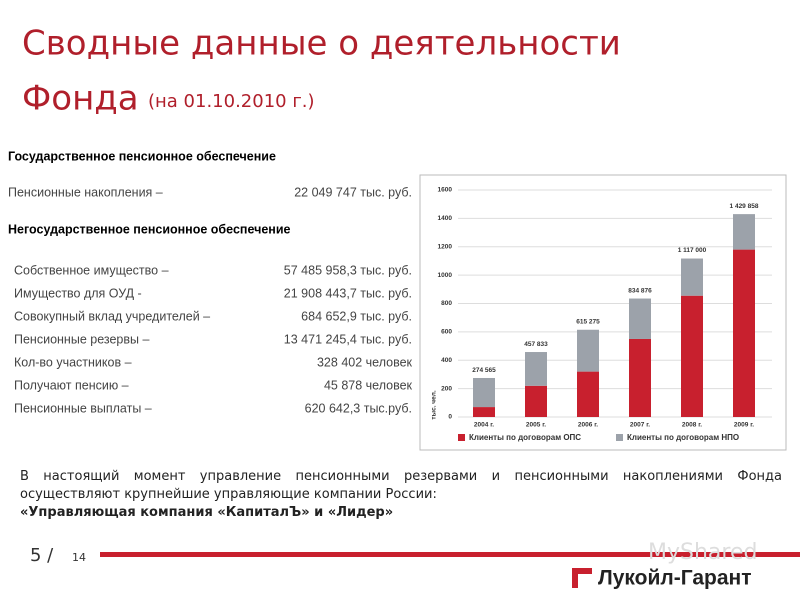  Describe the element at coordinates (80, 99) in the screenshot. I see `title: Фонда` at that location.